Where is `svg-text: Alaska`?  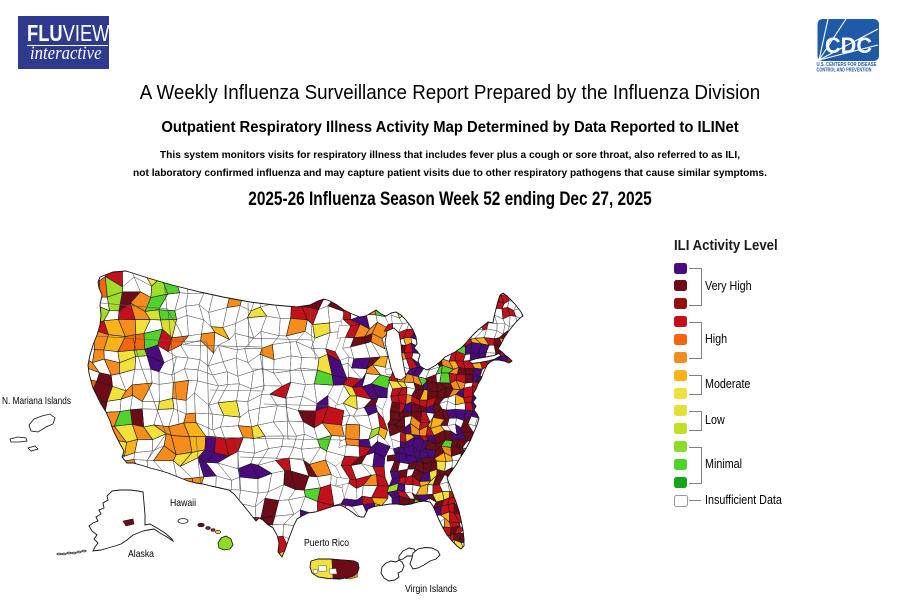 svg-text: Alaska is located at coordinates (141, 554).